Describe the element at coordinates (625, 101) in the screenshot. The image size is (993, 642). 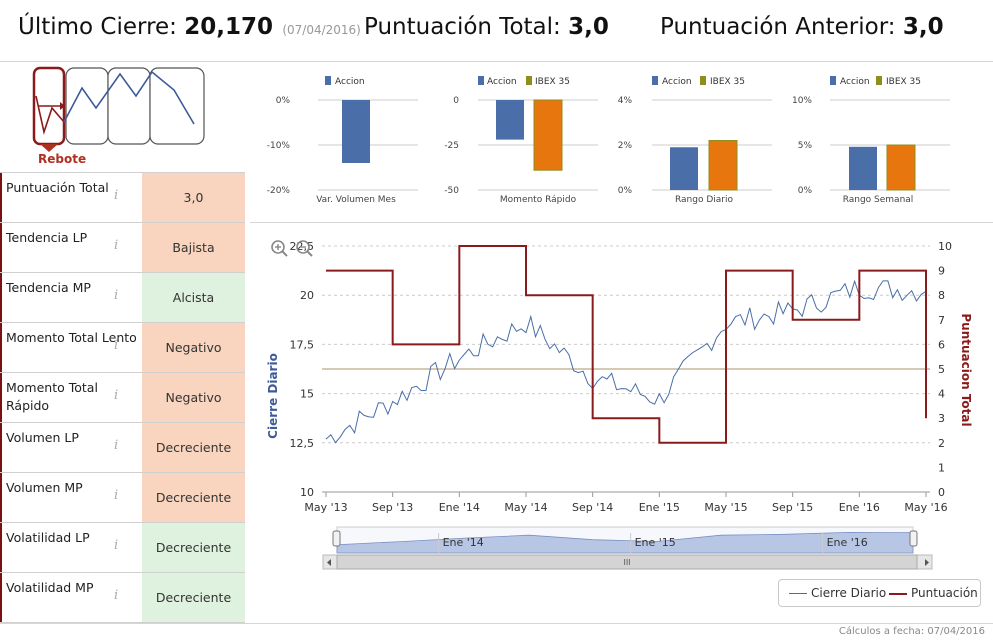
I see `tick-label: 4%` at that location.